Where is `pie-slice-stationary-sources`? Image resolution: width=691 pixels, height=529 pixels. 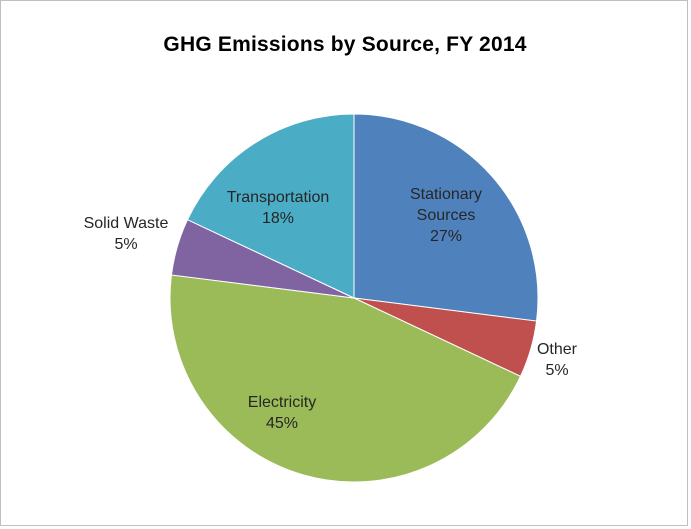 pie-slice-stationary-sources is located at coordinates (446, 217).